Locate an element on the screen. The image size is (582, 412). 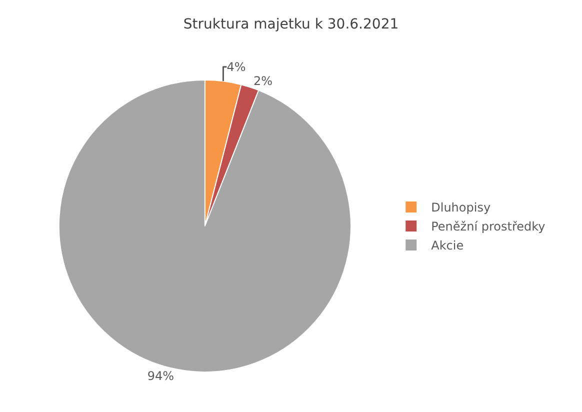
data-label: 4% is located at coordinates (236, 67).